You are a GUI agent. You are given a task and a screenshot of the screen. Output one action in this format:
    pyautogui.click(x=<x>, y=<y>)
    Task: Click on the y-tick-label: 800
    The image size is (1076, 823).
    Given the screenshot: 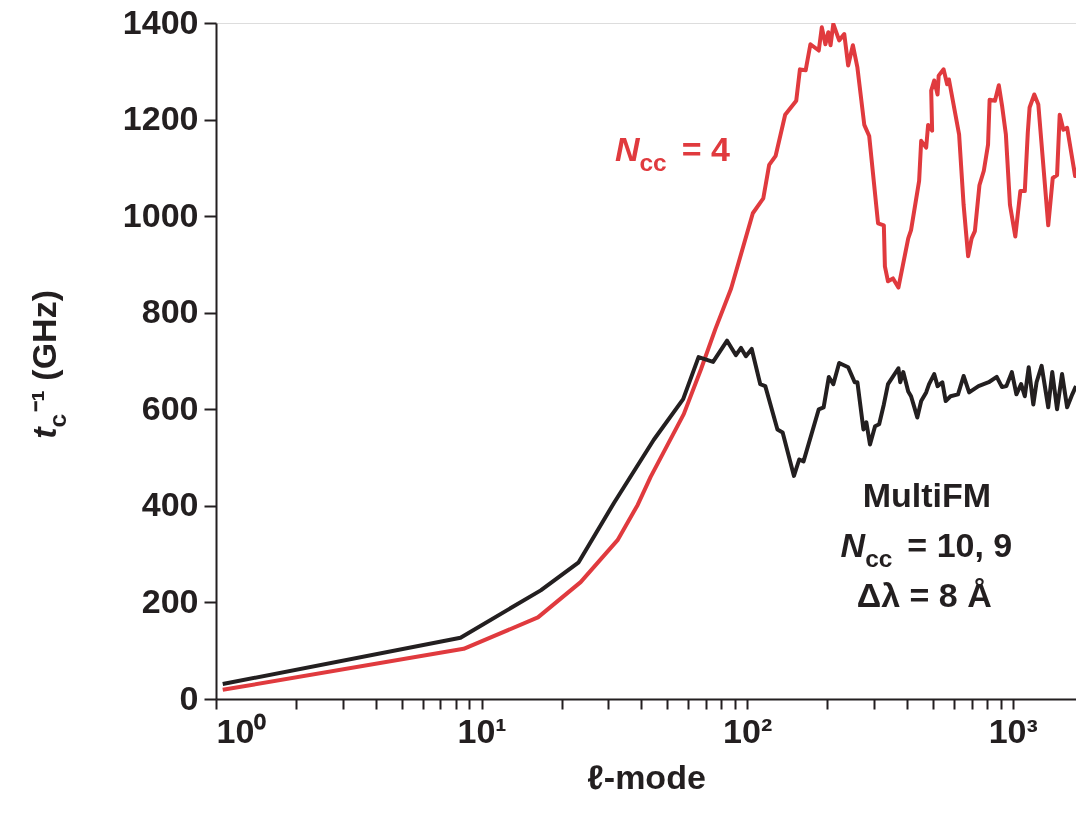 What is the action you would take?
    pyautogui.click(x=170, y=311)
    